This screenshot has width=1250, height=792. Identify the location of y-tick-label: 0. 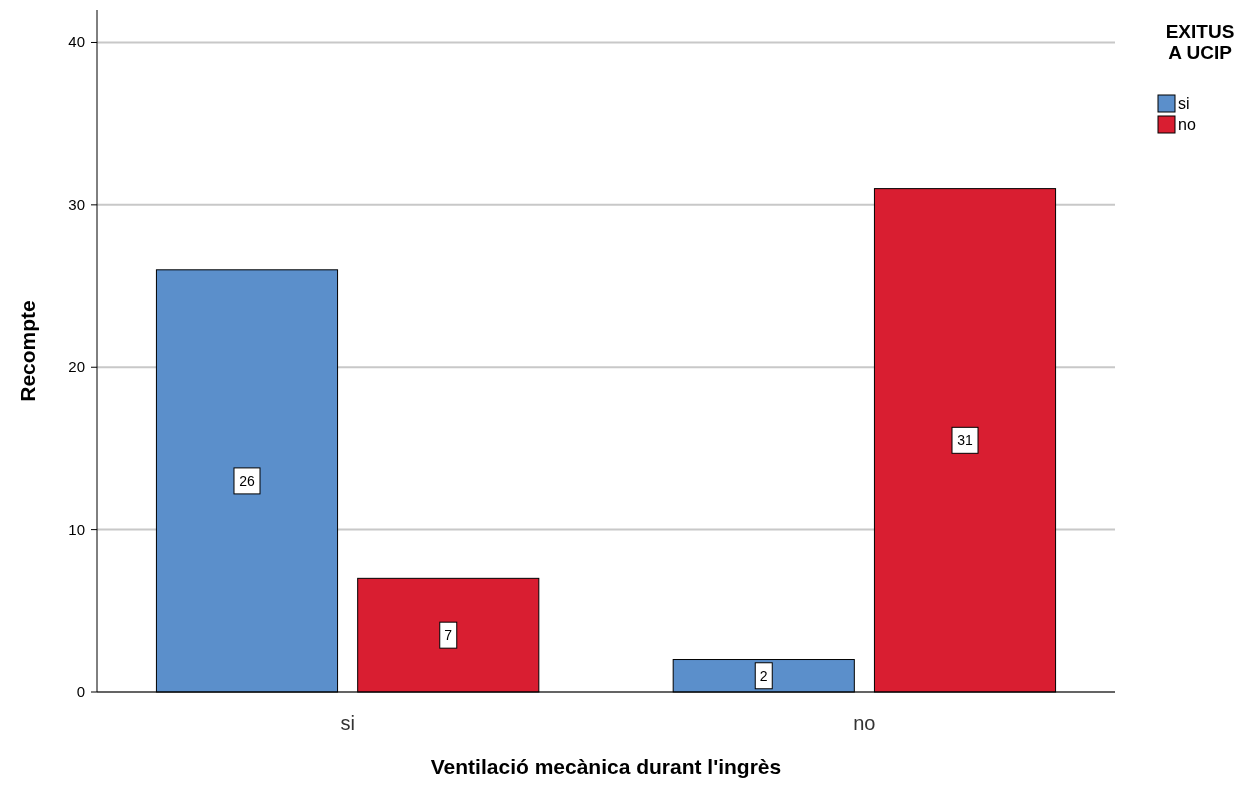
(80, 691).